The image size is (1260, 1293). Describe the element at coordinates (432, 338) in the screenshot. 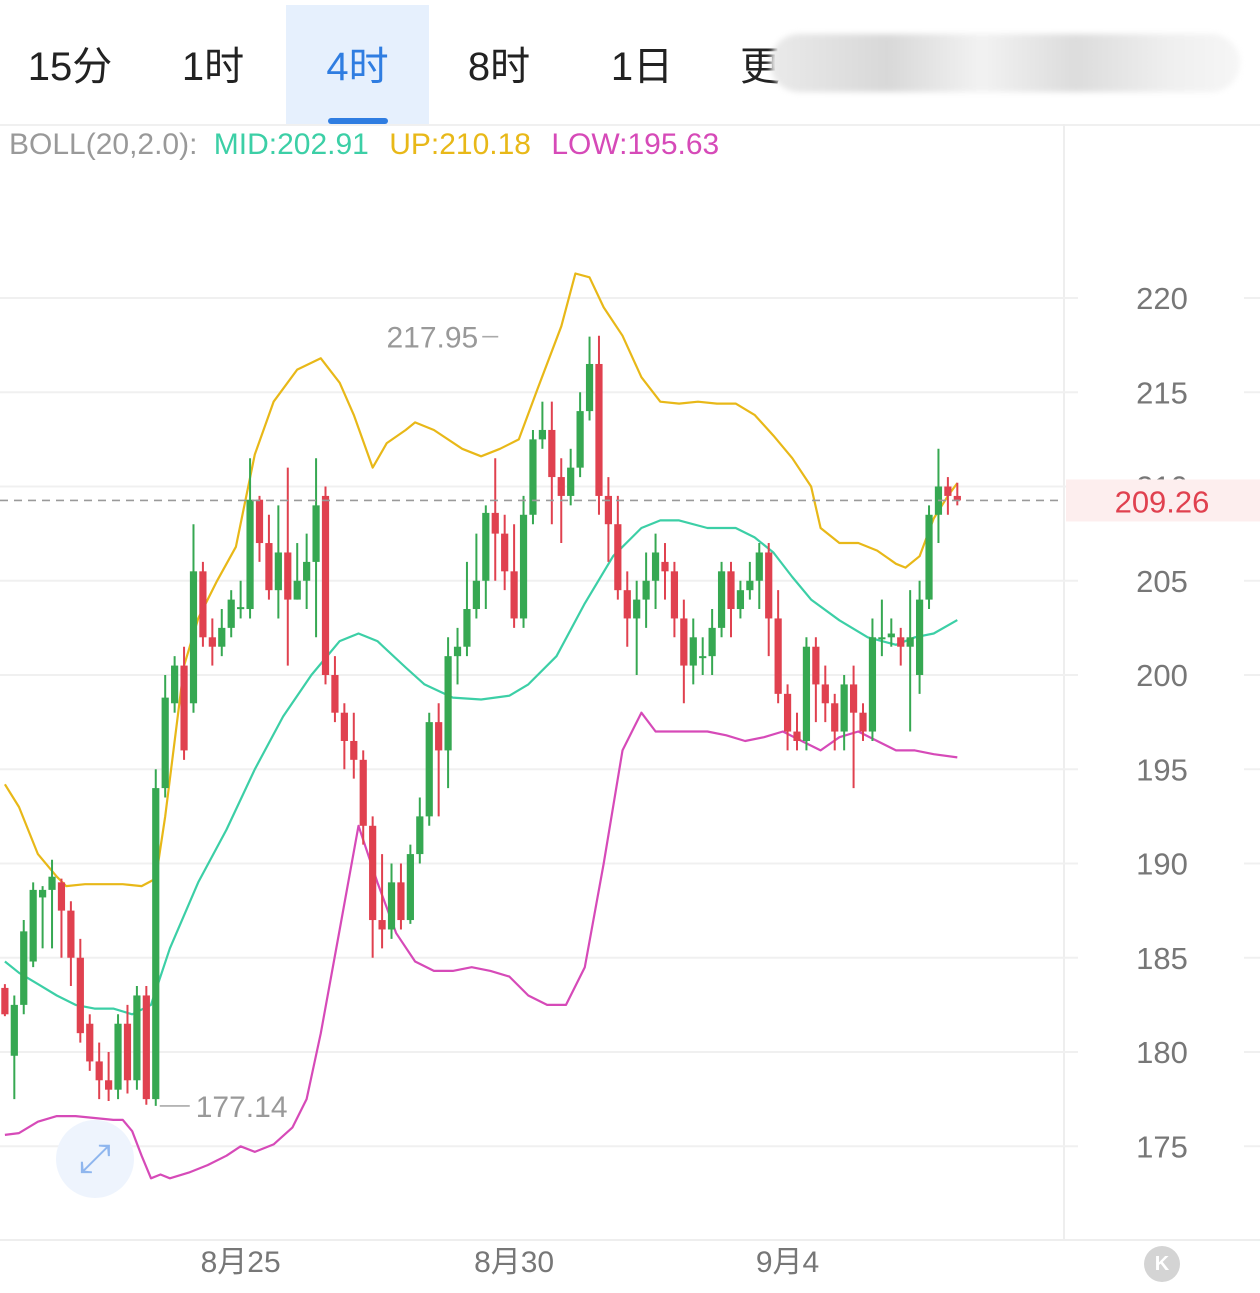

I see `high-annotation-label: 217.95` at that location.